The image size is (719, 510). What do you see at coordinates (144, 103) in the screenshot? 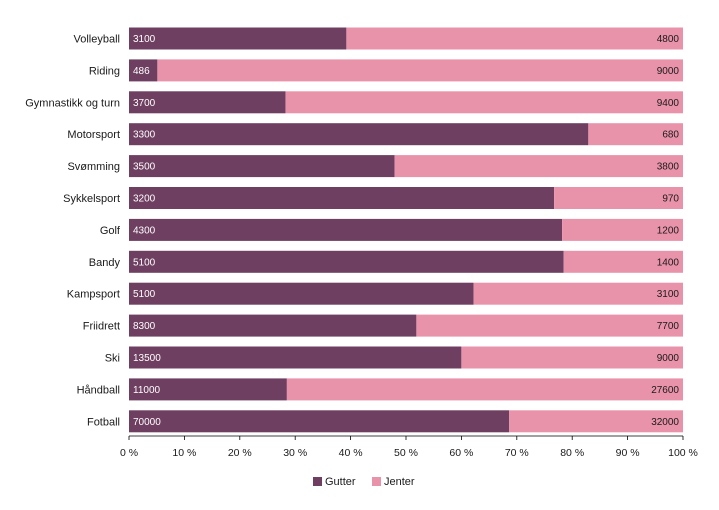
I see `data-label-gutter-gymnastikk-og-turn: 3700` at bounding box center [144, 103].